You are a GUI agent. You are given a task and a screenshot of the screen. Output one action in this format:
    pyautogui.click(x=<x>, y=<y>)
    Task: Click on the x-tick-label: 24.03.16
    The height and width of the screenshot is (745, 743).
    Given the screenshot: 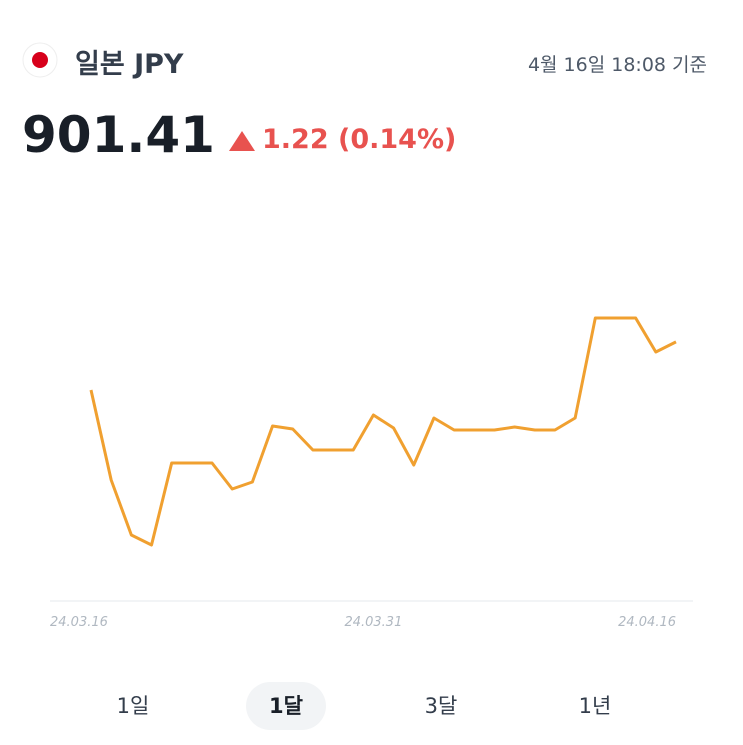 What is the action you would take?
    pyautogui.click(x=79, y=622)
    